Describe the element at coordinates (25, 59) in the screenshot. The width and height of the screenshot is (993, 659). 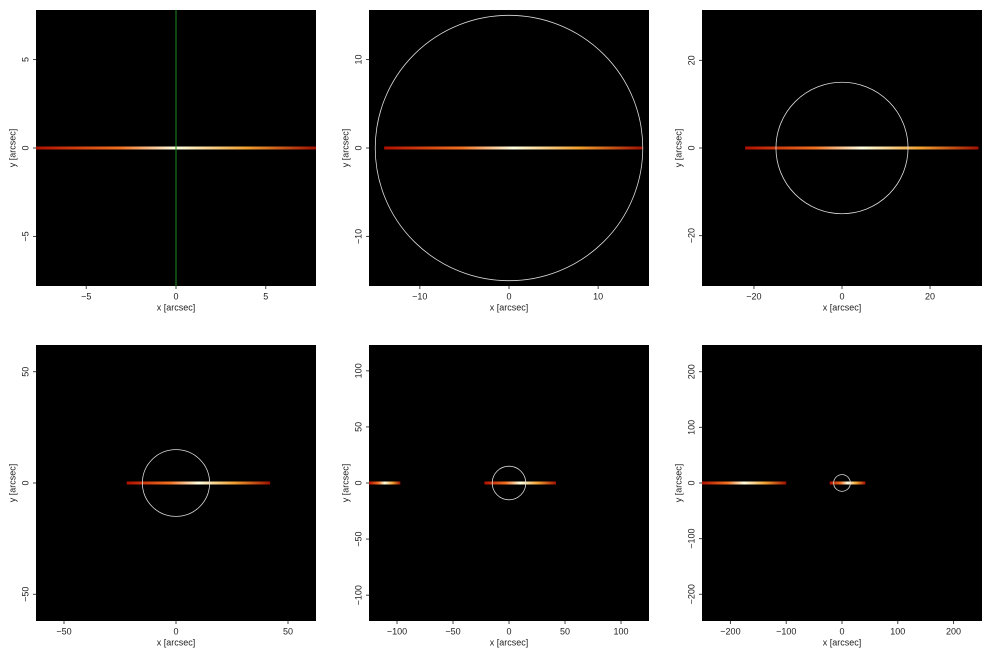
I see `y-tick-label: 5` at that location.